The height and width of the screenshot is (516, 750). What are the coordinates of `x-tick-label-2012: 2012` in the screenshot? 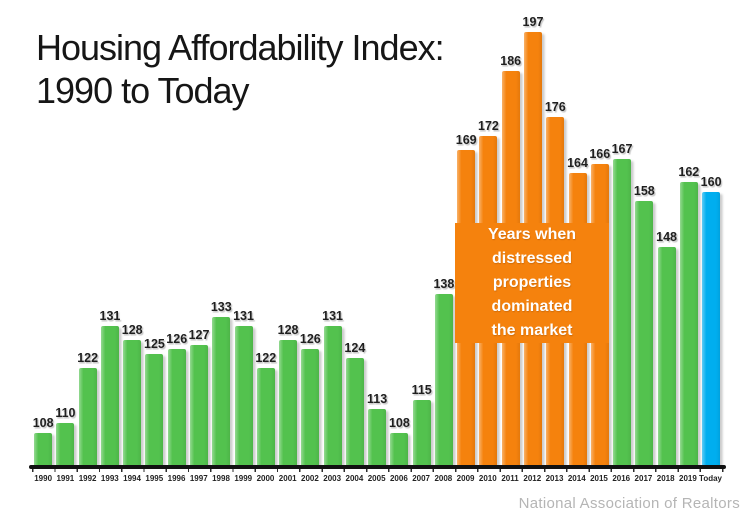 It's located at (532, 478).